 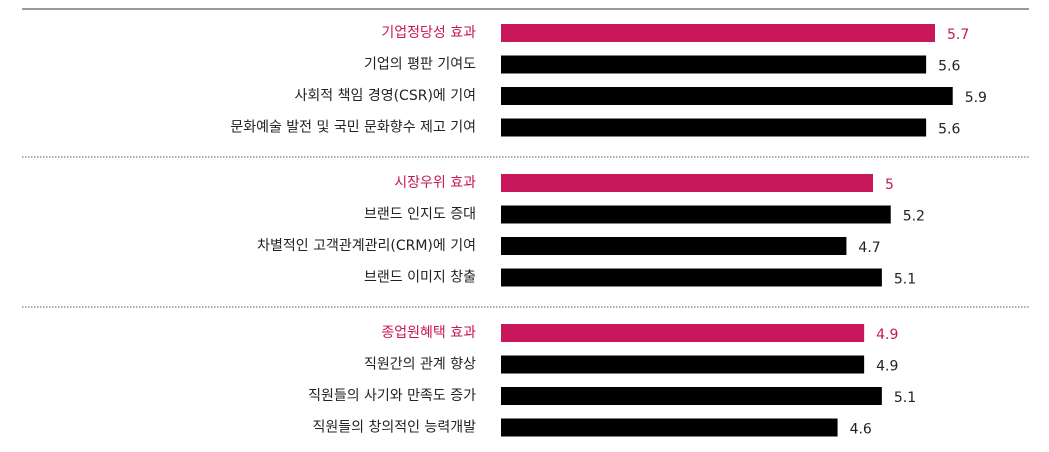 I want to click on category-label: 브랜드 이미지 창출, so click(x=420, y=278).